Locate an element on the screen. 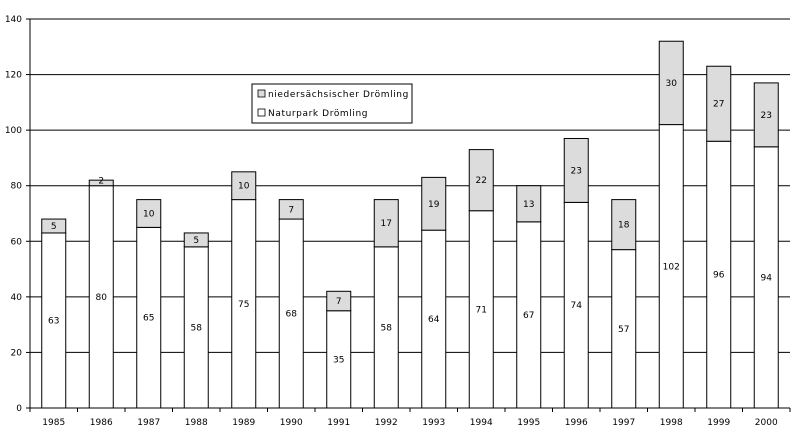 Image resolution: width=800 pixels, height=433 pixels. y-tick-label: 140 is located at coordinates (13, 20).